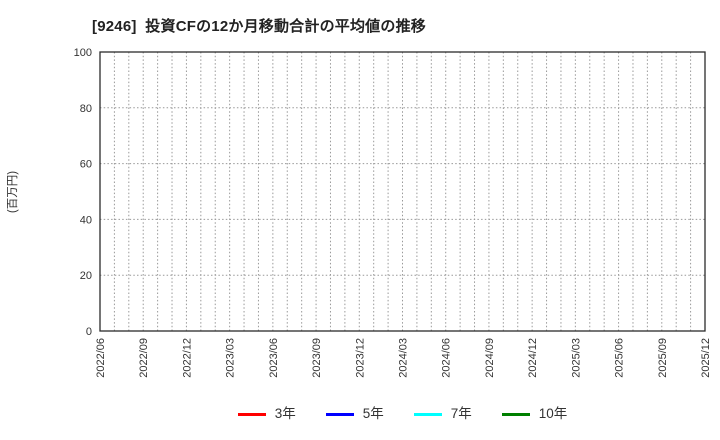 The height and width of the screenshot is (440, 720). I want to click on y-tick-label: 40, so click(86, 220).